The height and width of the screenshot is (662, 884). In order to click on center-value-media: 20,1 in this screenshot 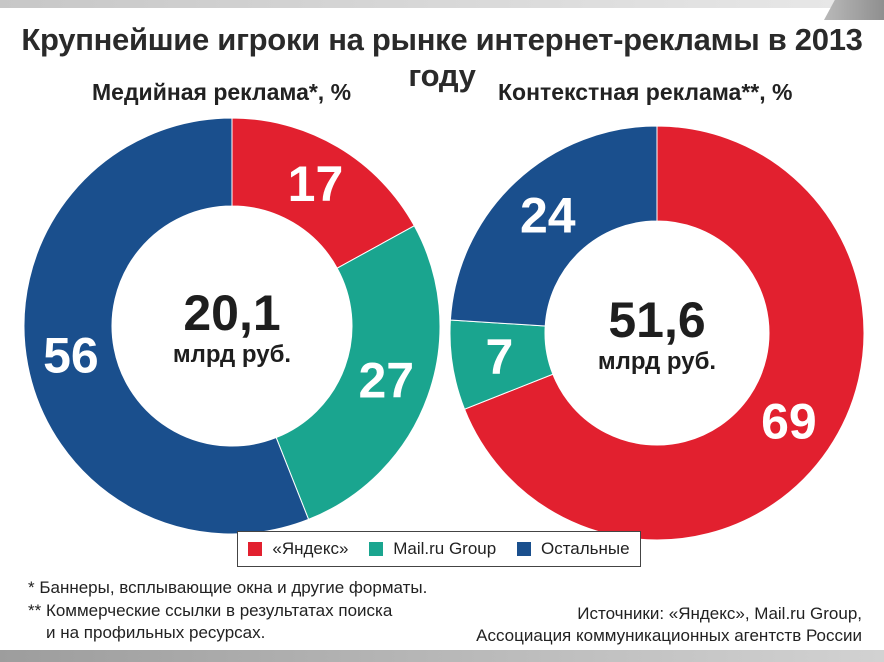, I will do `click(231, 313)`.